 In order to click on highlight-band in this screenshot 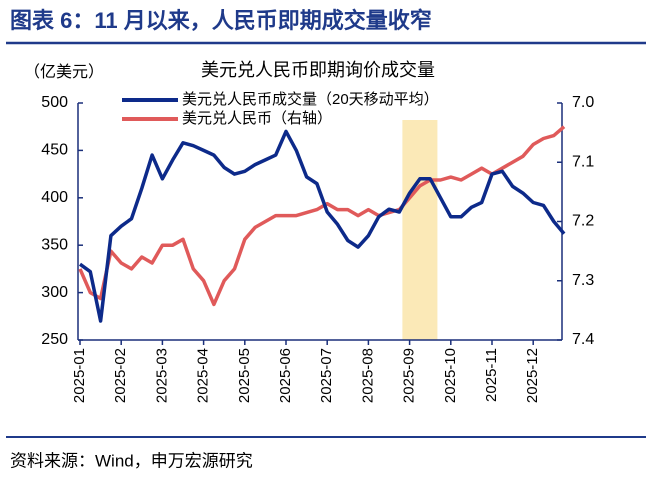, I will do `click(420, 230)`.